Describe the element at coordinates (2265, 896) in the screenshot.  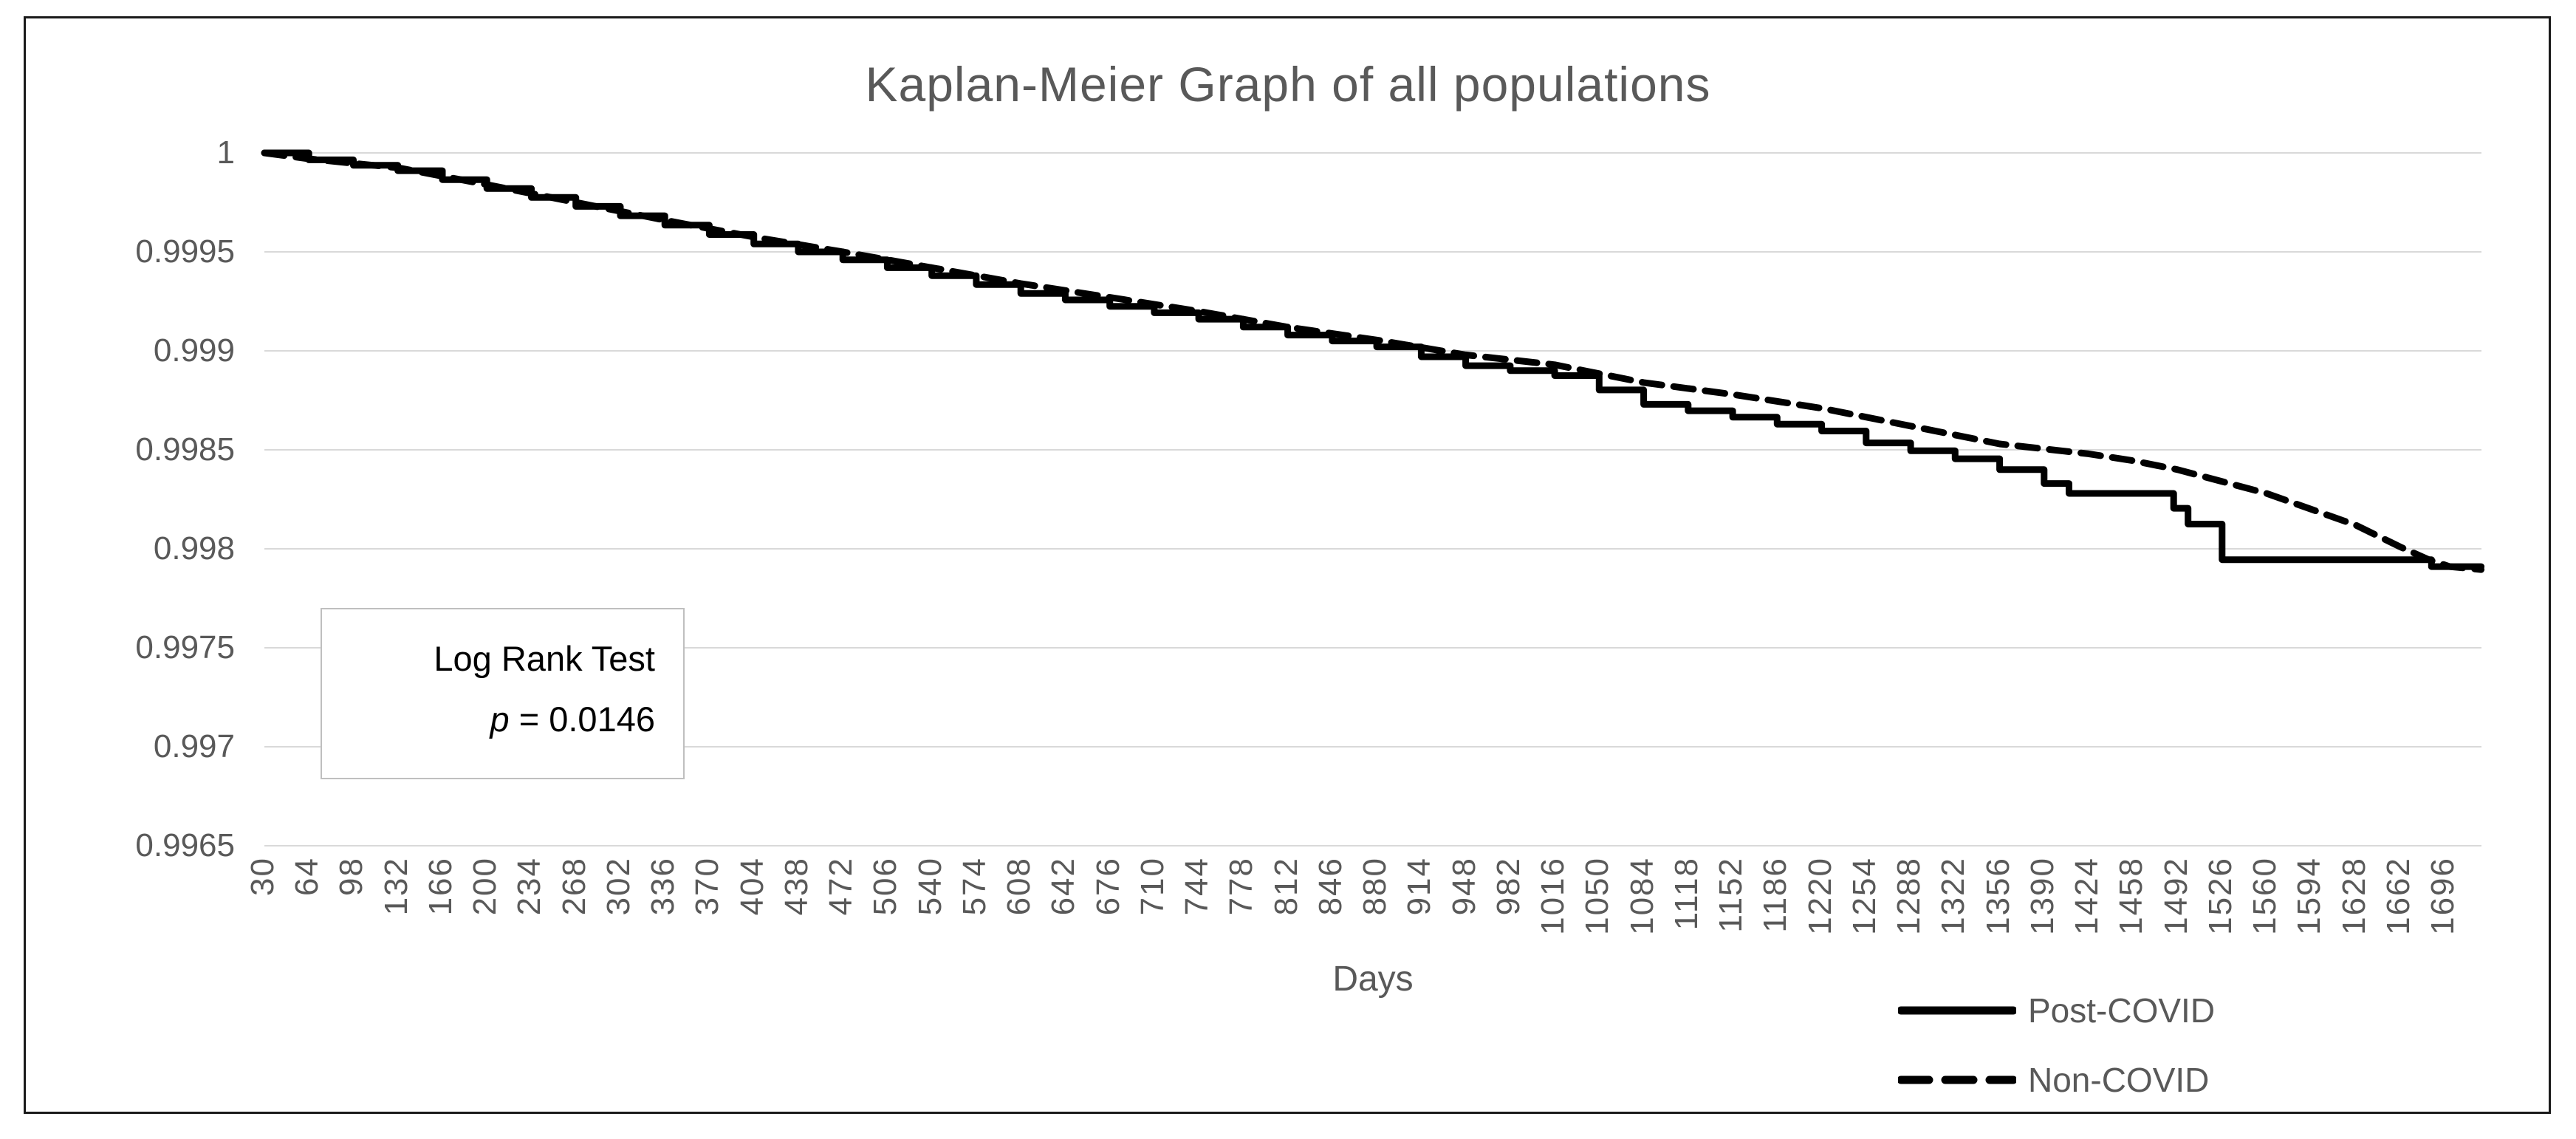
I see `x-tick-label: 1560` at that location.